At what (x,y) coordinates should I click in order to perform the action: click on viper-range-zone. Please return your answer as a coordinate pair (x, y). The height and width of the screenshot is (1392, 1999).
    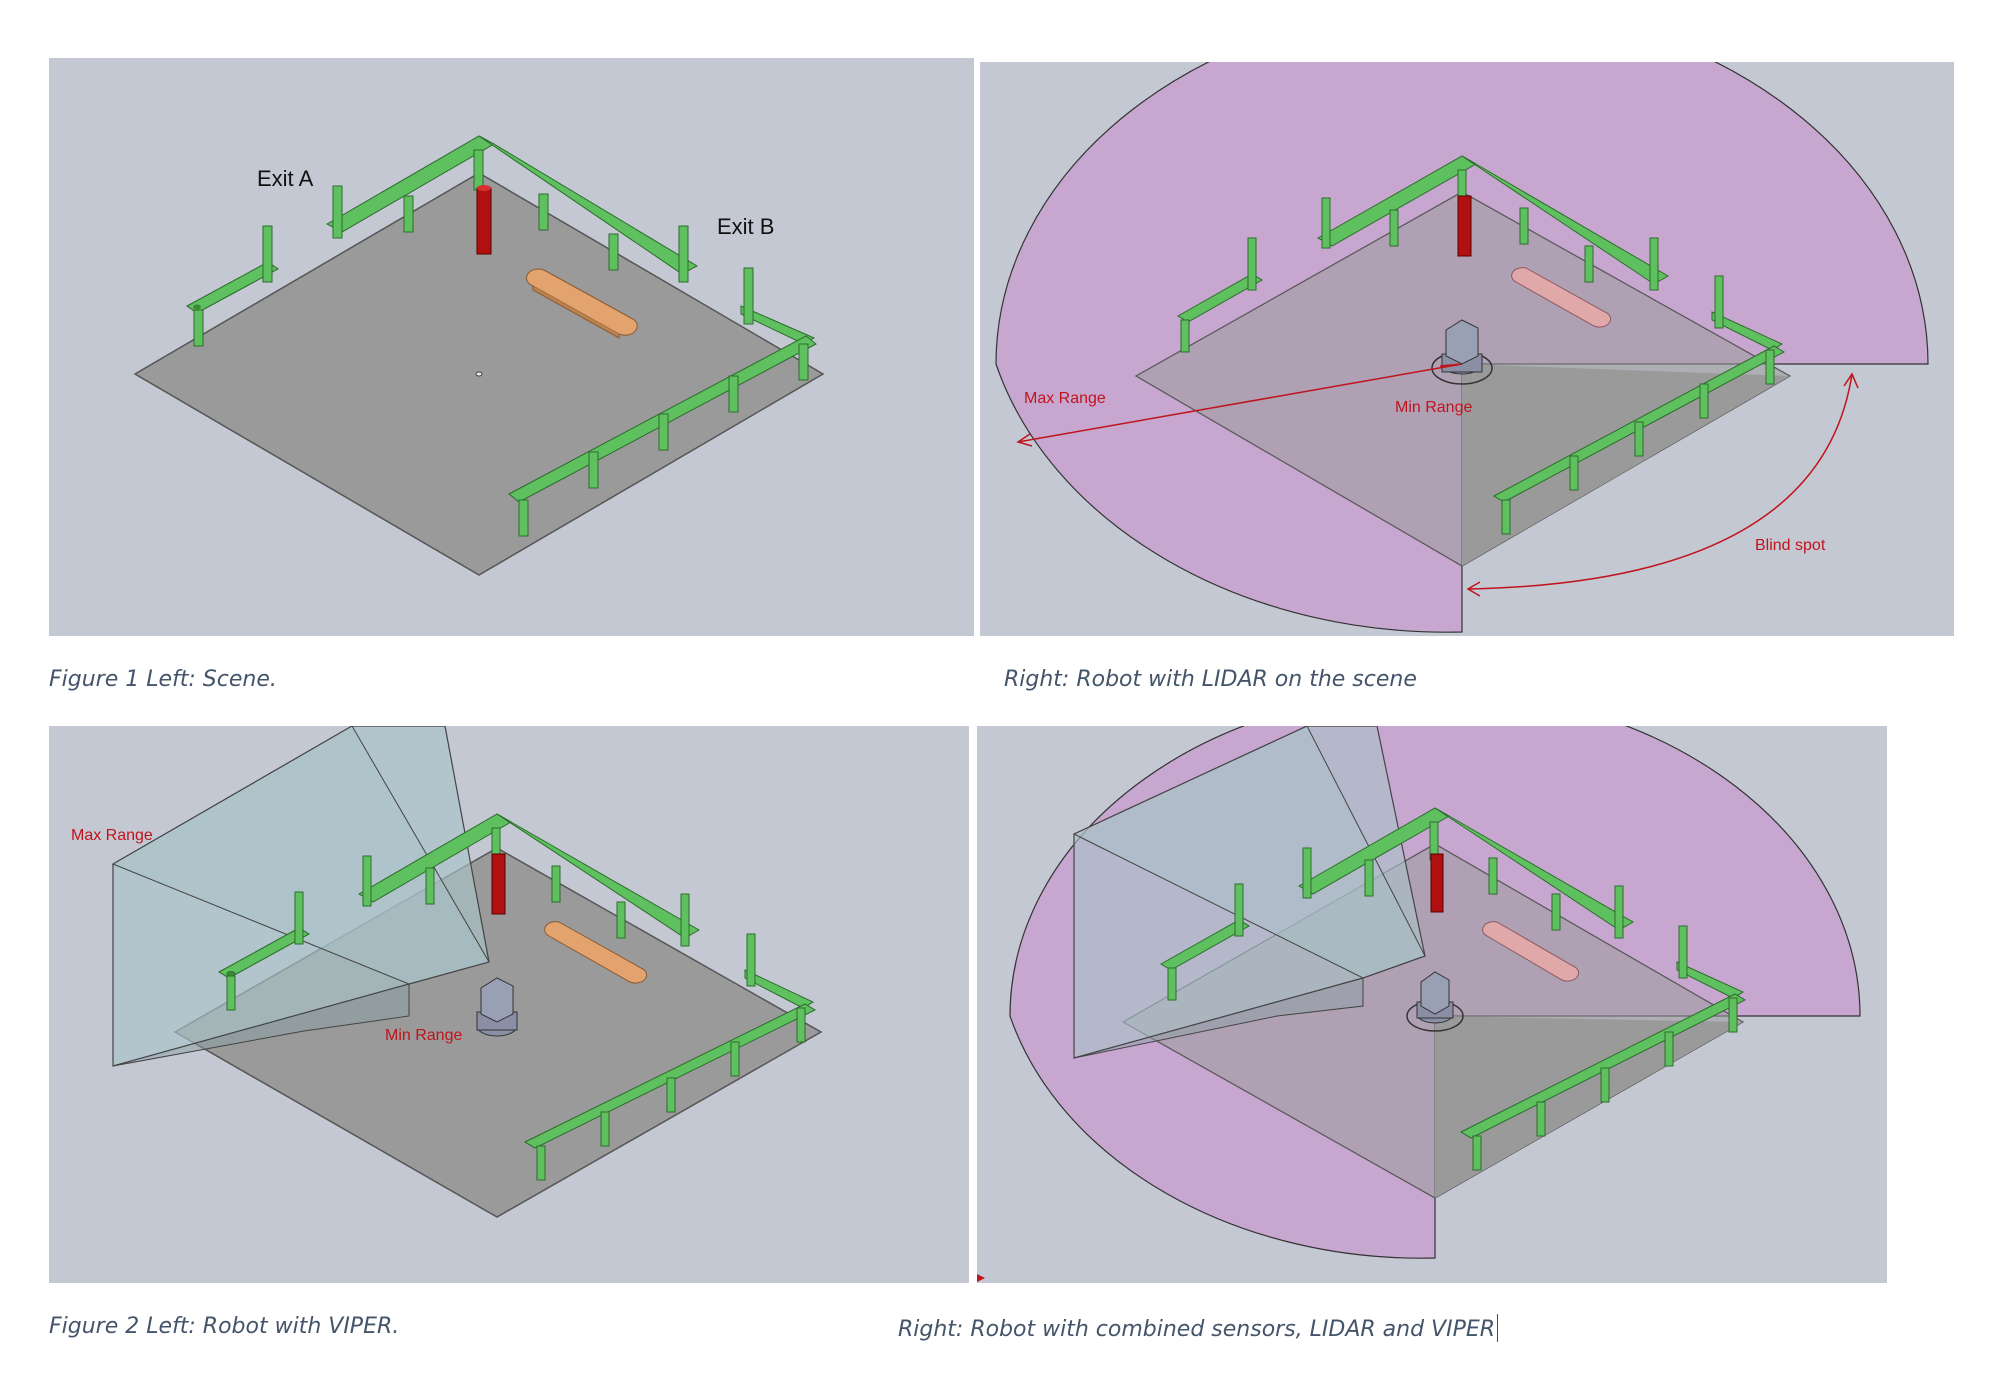
    Looking at the image, I should click on (1249, 892).